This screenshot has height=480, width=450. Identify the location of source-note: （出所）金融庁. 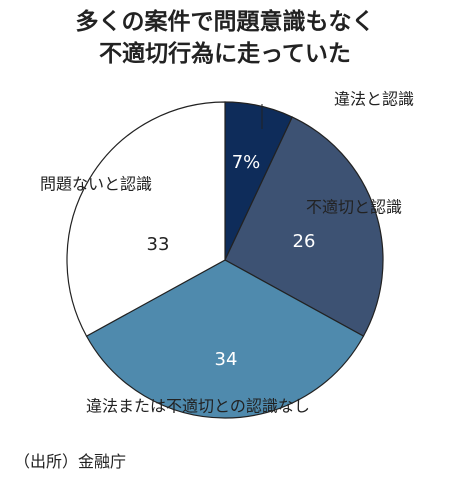
(70, 461).